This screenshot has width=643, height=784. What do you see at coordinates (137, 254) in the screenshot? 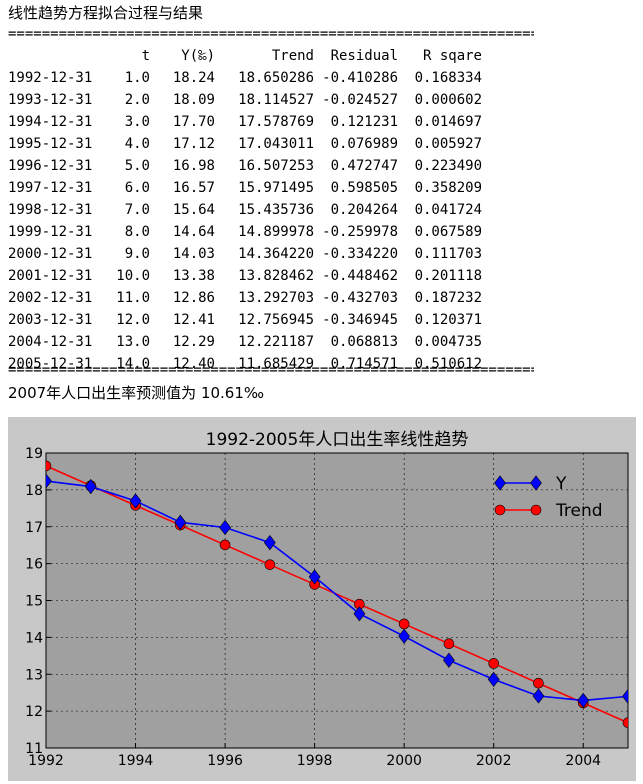
I see `cell-t: 9.0` at bounding box center [137, 254].